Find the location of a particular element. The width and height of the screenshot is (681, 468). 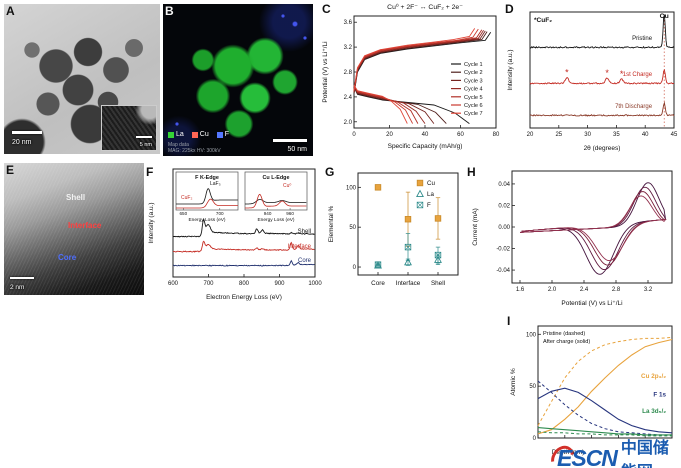

scale-bar-label: 20 nm is located at coordinates (22, 142).